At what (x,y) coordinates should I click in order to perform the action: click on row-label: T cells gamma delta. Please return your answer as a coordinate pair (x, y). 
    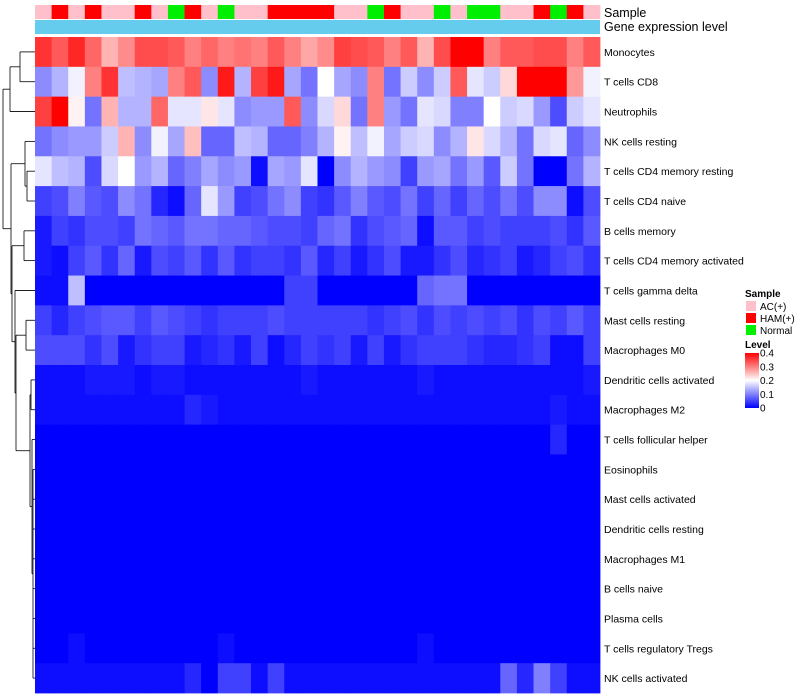
    Looking at the image, I should click on (651, 291).